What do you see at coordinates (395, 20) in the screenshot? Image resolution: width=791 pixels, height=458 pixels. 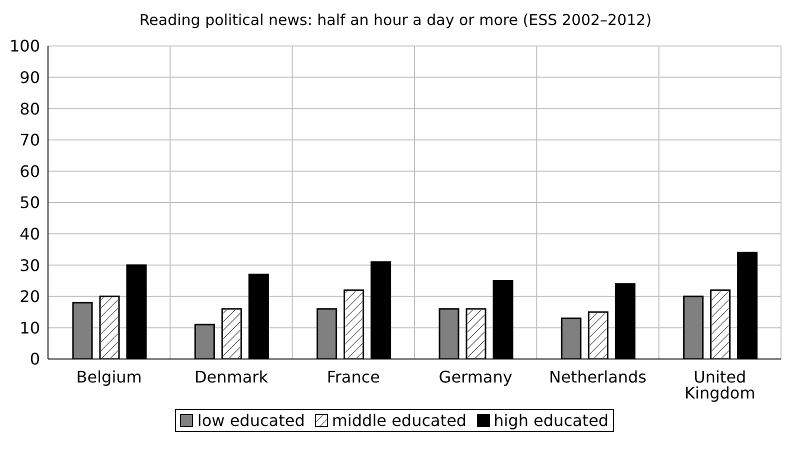 I see `chart-title: Reading political news: half an hour a day or more (ESS 2002–2012)` at bounding box center [395, 20].